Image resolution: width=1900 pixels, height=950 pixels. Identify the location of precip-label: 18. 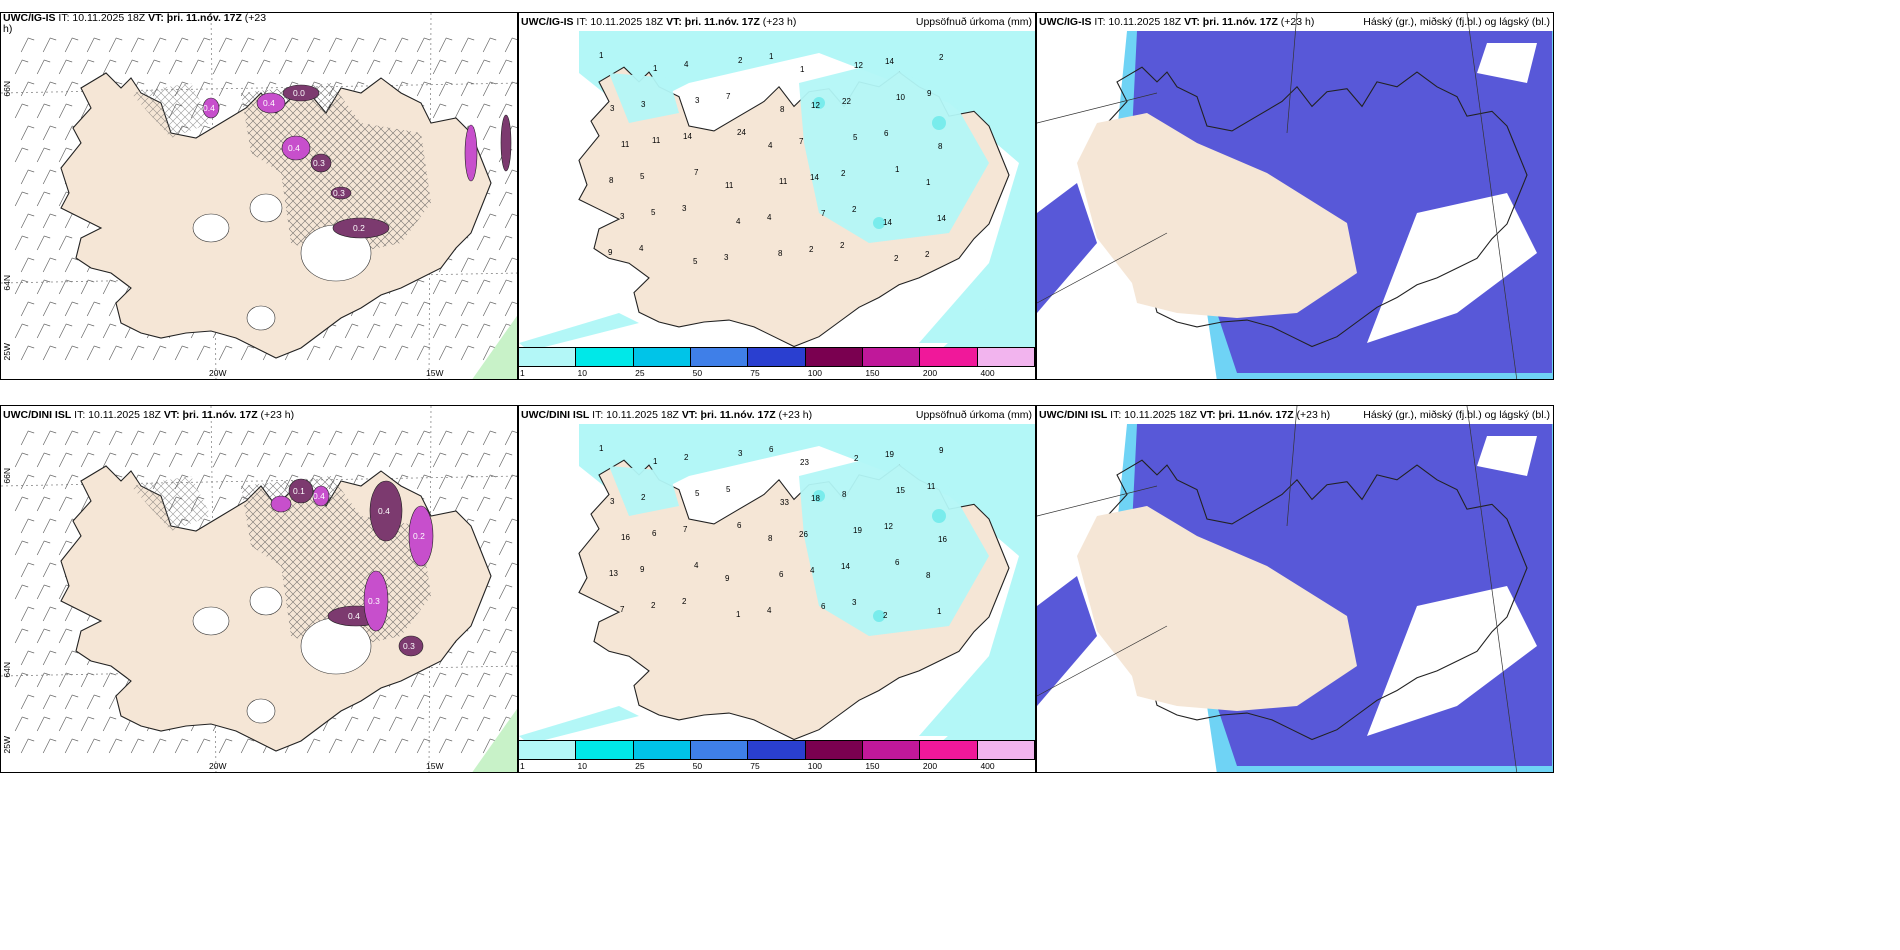
(815, 498).